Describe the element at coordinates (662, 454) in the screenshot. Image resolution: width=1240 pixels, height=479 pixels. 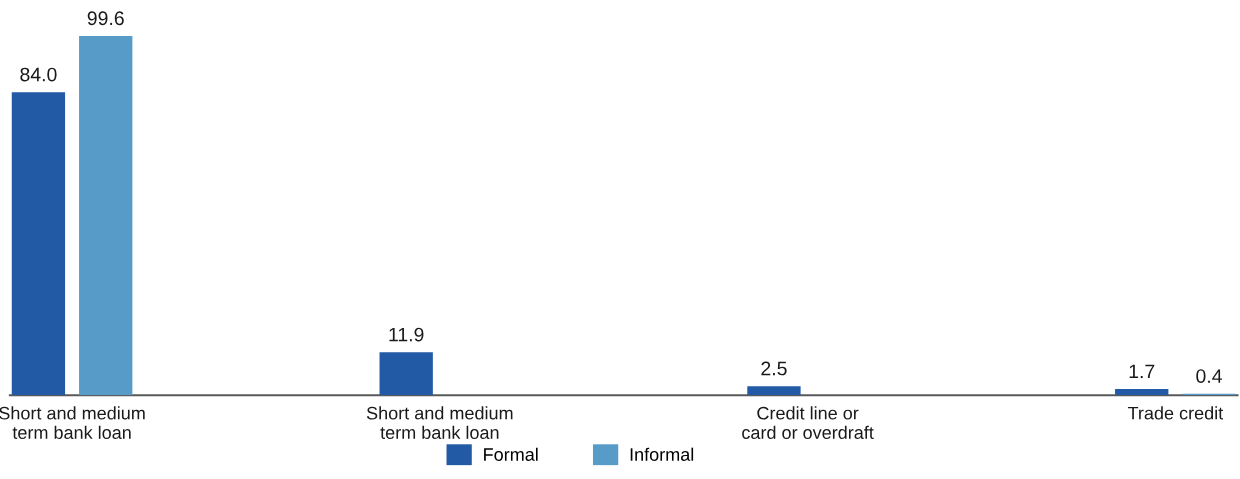
I see `legend-label: Informal` at that location.